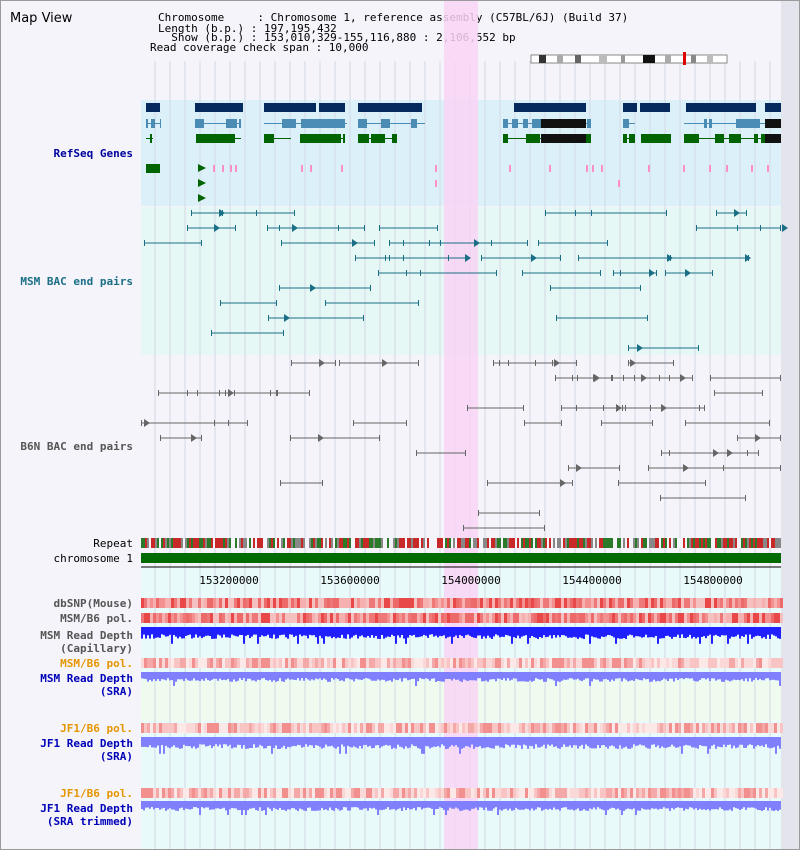 The height and width of the screenshot is (850, 800). Describe the element at coordinates (773, 107) in the screenshot. I see `gene-block` at that location.